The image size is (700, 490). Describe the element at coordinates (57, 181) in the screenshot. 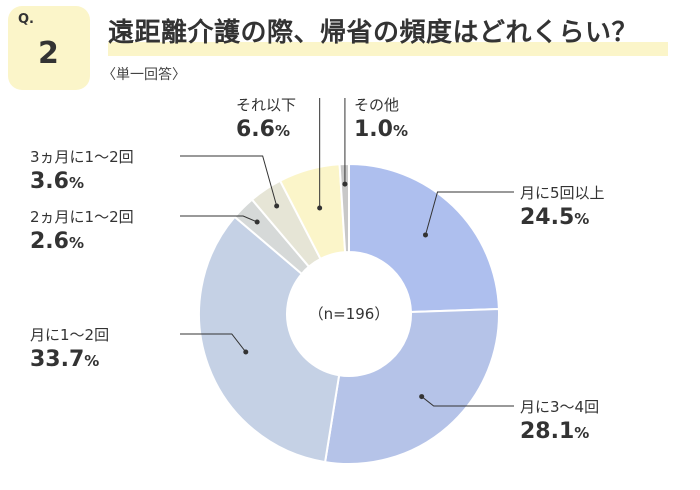

I see `slice-value-5: 3.6%` at that location.